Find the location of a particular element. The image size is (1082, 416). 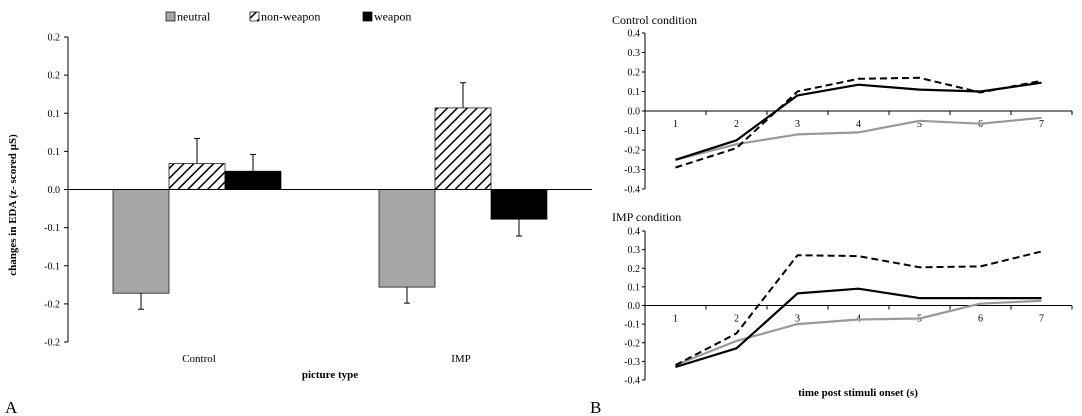

panel-label-a: A is located at coordinates (11, 407).